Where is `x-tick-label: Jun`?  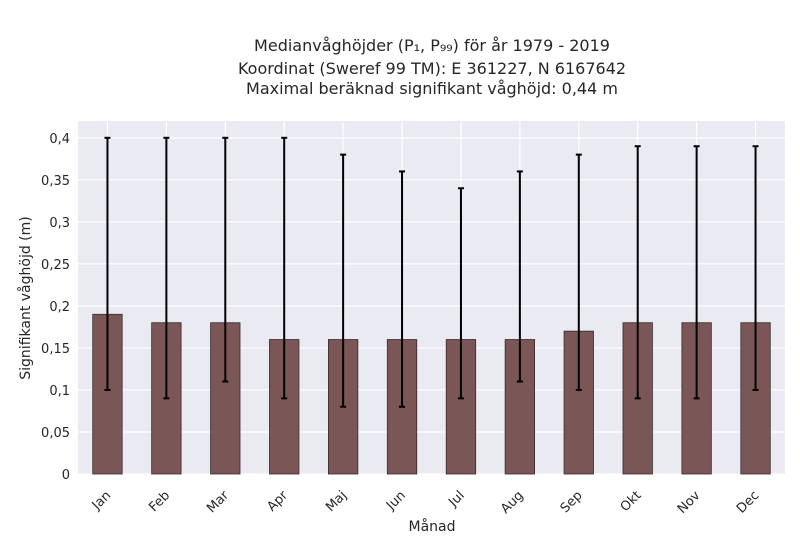 x-tick-label: Jun is located at coordinates (396, 501).